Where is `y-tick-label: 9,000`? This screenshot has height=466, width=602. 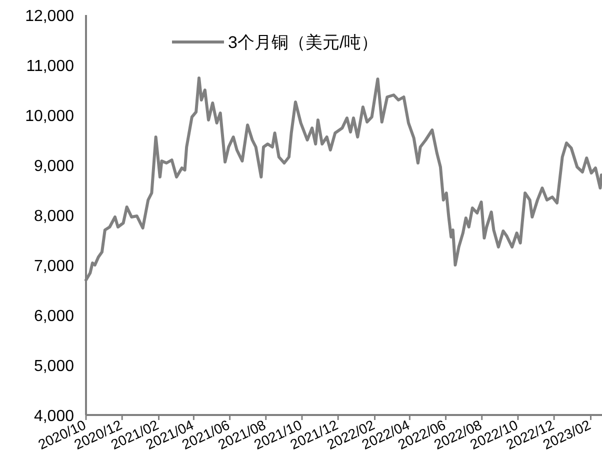
y-tick-label: 9,000 is located at coordinates (54, 166).